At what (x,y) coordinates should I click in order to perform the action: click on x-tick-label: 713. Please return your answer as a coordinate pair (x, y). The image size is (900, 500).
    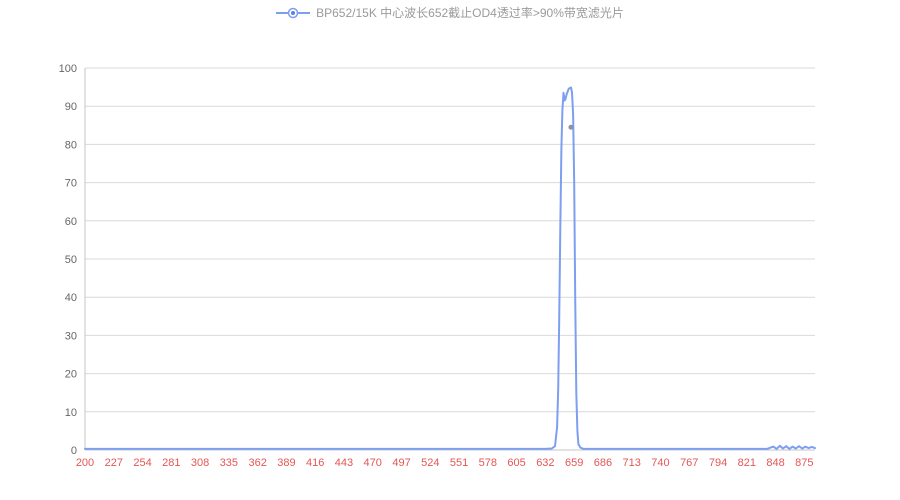
    Looking at the image, I should click on (632, 463).